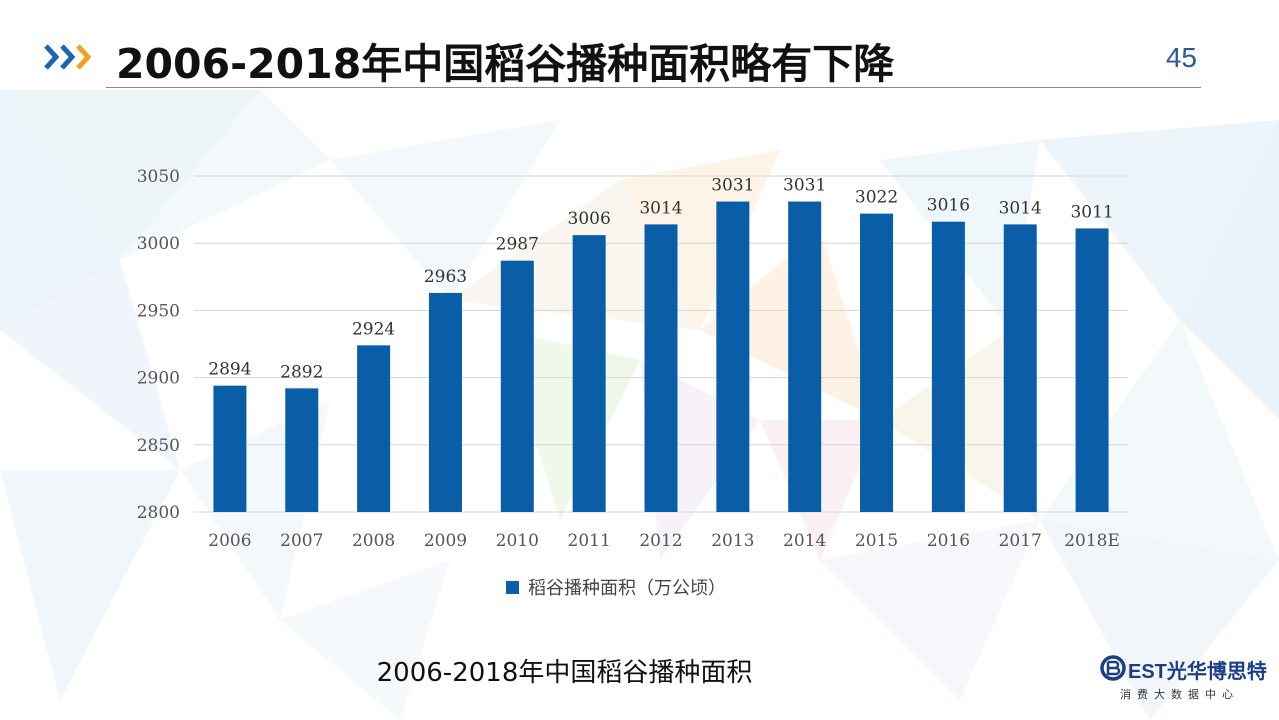 The image size is (1279, 720). Describe the element at coordinates (158, 311) in the screenshot. I see `y-tick-label: 2950` at that location.